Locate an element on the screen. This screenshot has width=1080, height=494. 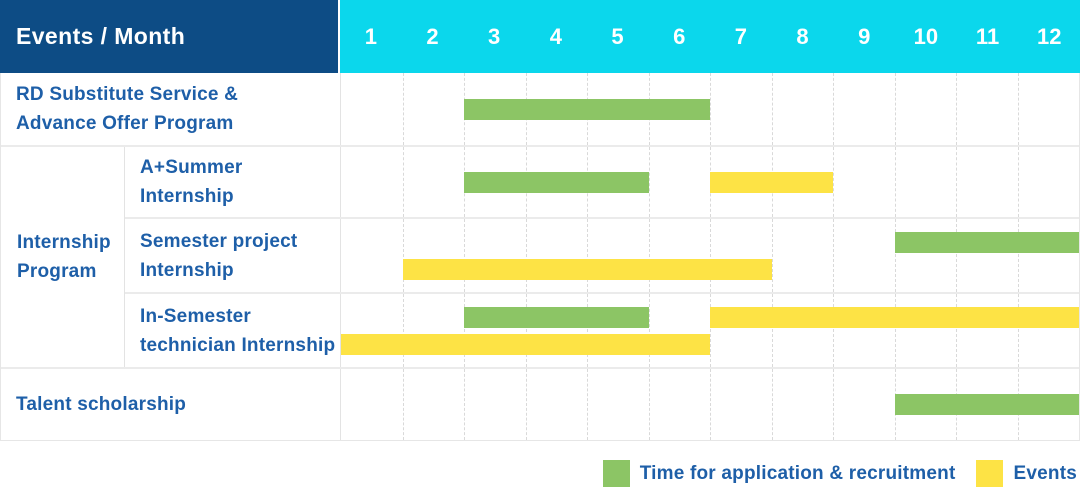
month-label-11: 11 is located at coordinates (987, 36).